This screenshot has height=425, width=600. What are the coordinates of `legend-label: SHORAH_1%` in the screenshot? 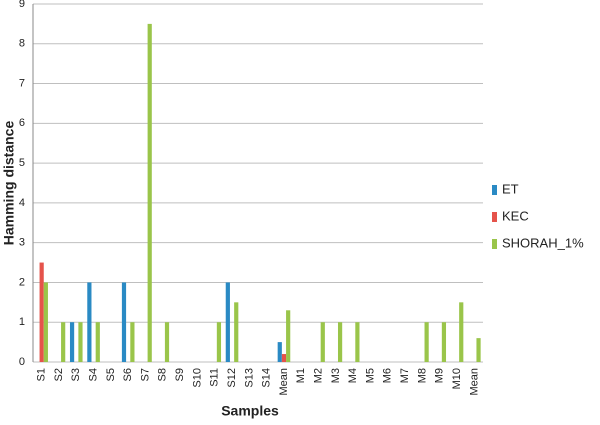 It's located at (543, 242).